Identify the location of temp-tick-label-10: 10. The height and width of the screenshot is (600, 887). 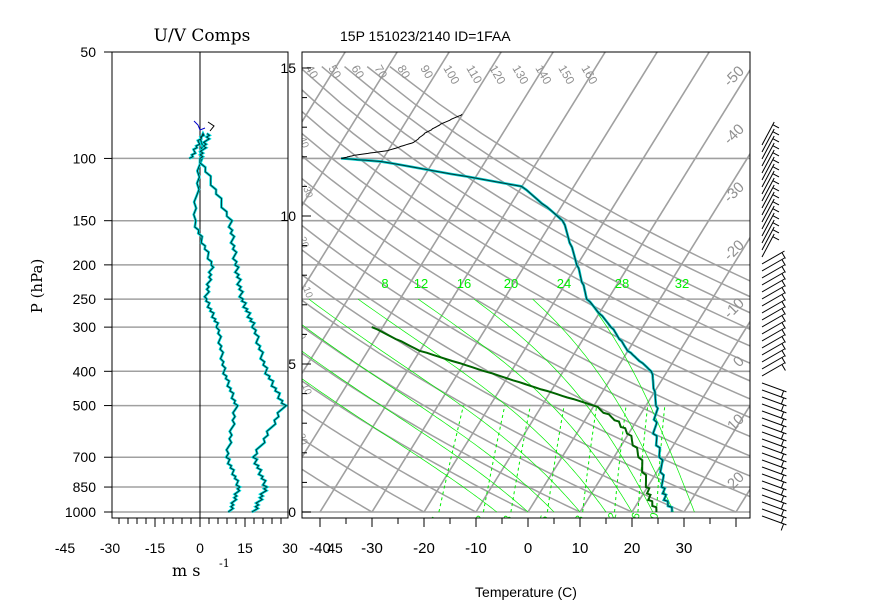
(580, 548).